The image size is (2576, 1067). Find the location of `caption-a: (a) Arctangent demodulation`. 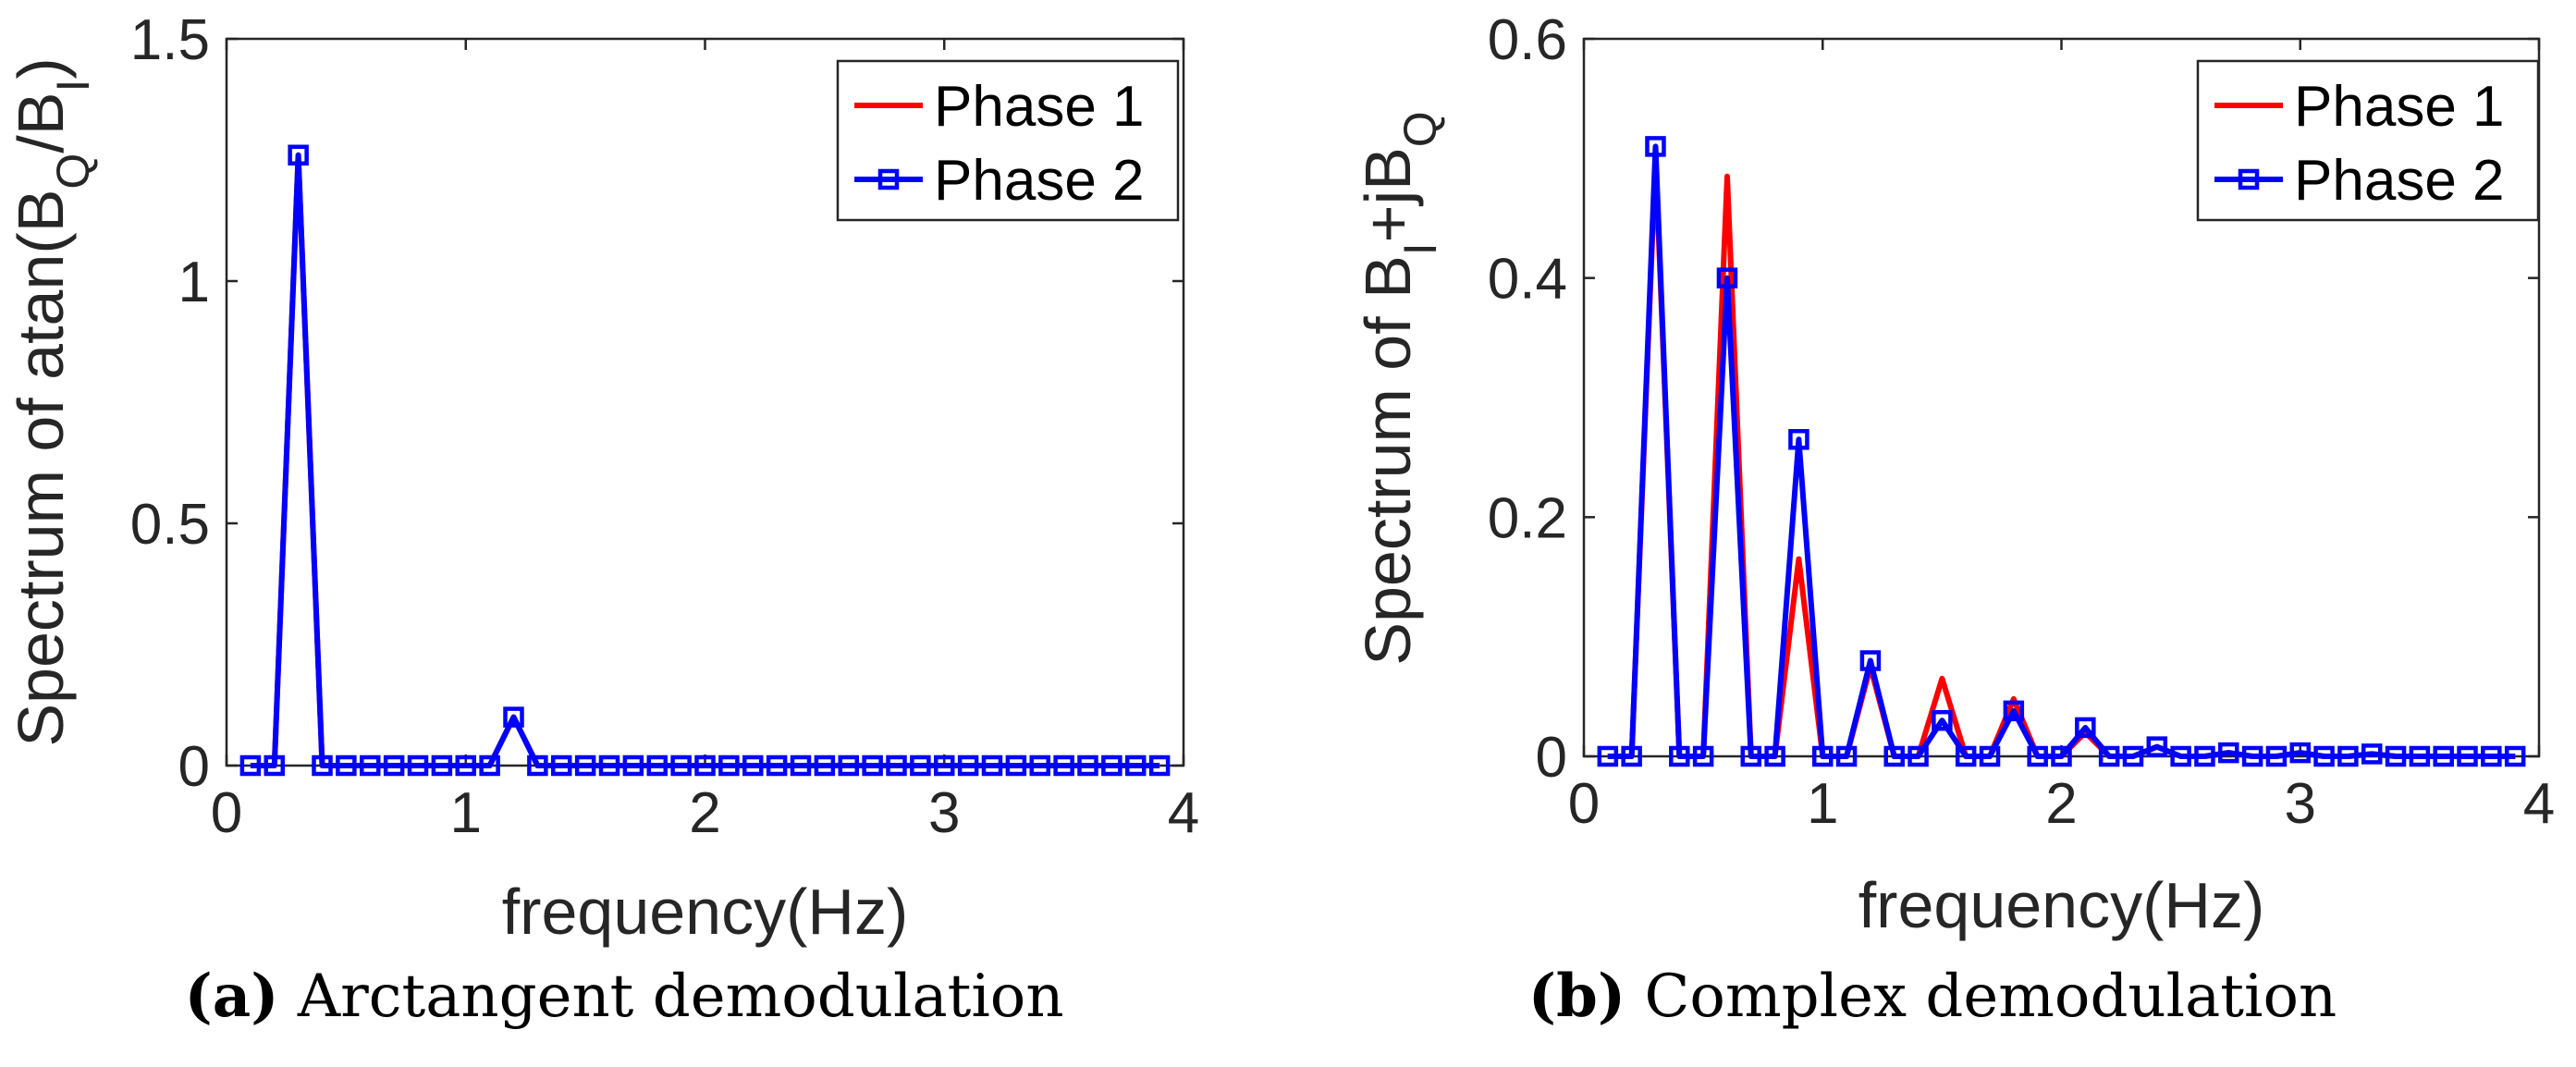

caption-a: (a) Arctangent demodulation is located at coordinates (624, 1004).